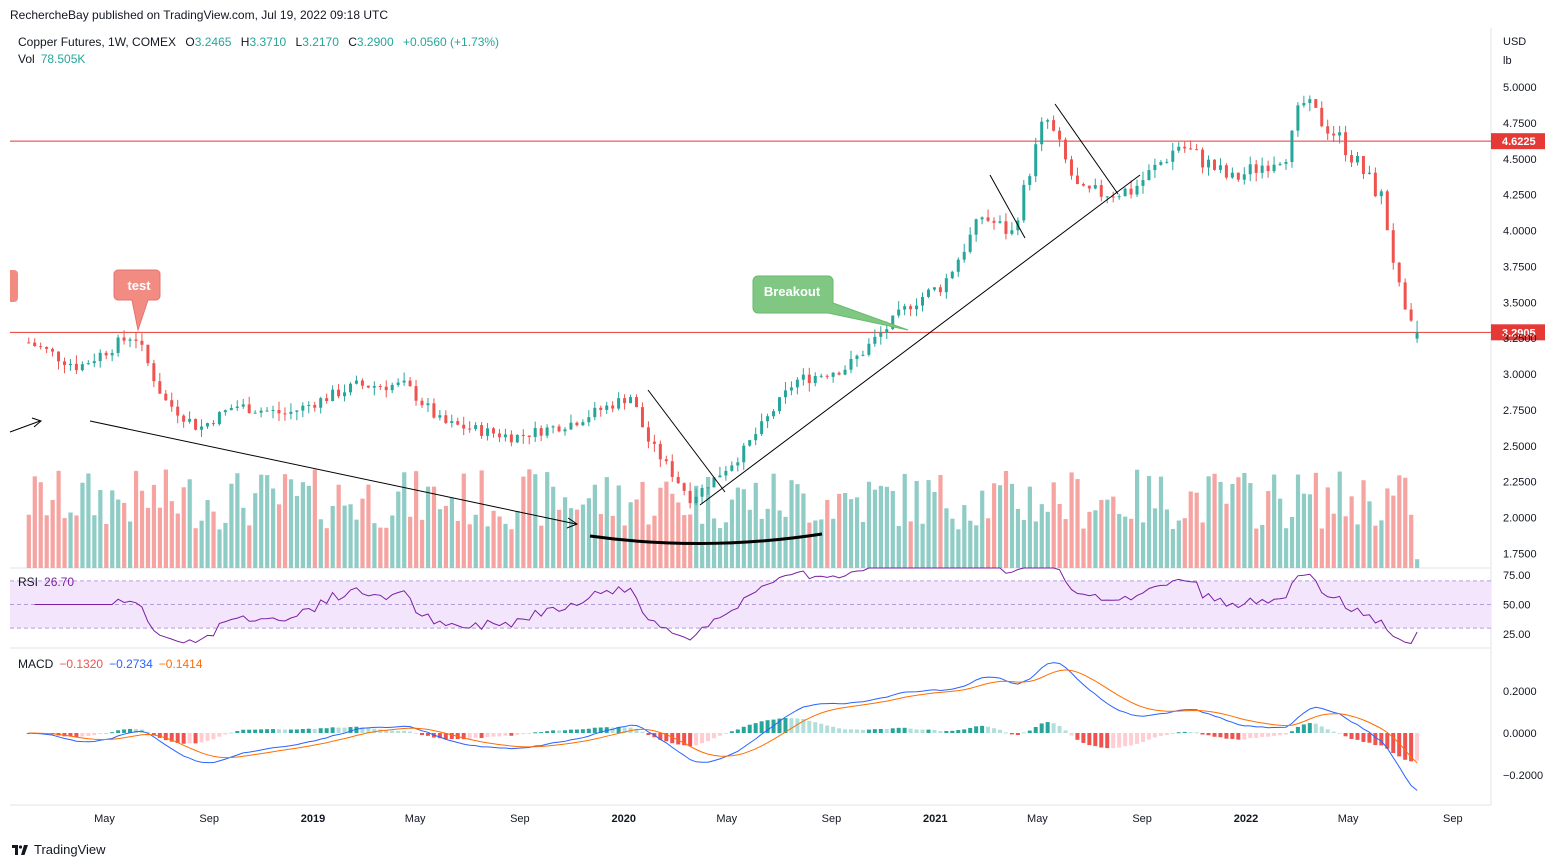 The height and width of the screenshot is (867, 1566). Describe the element at coordinates (313, 819) in the screenshot. I see `time-tick-label: 2019` at that location.